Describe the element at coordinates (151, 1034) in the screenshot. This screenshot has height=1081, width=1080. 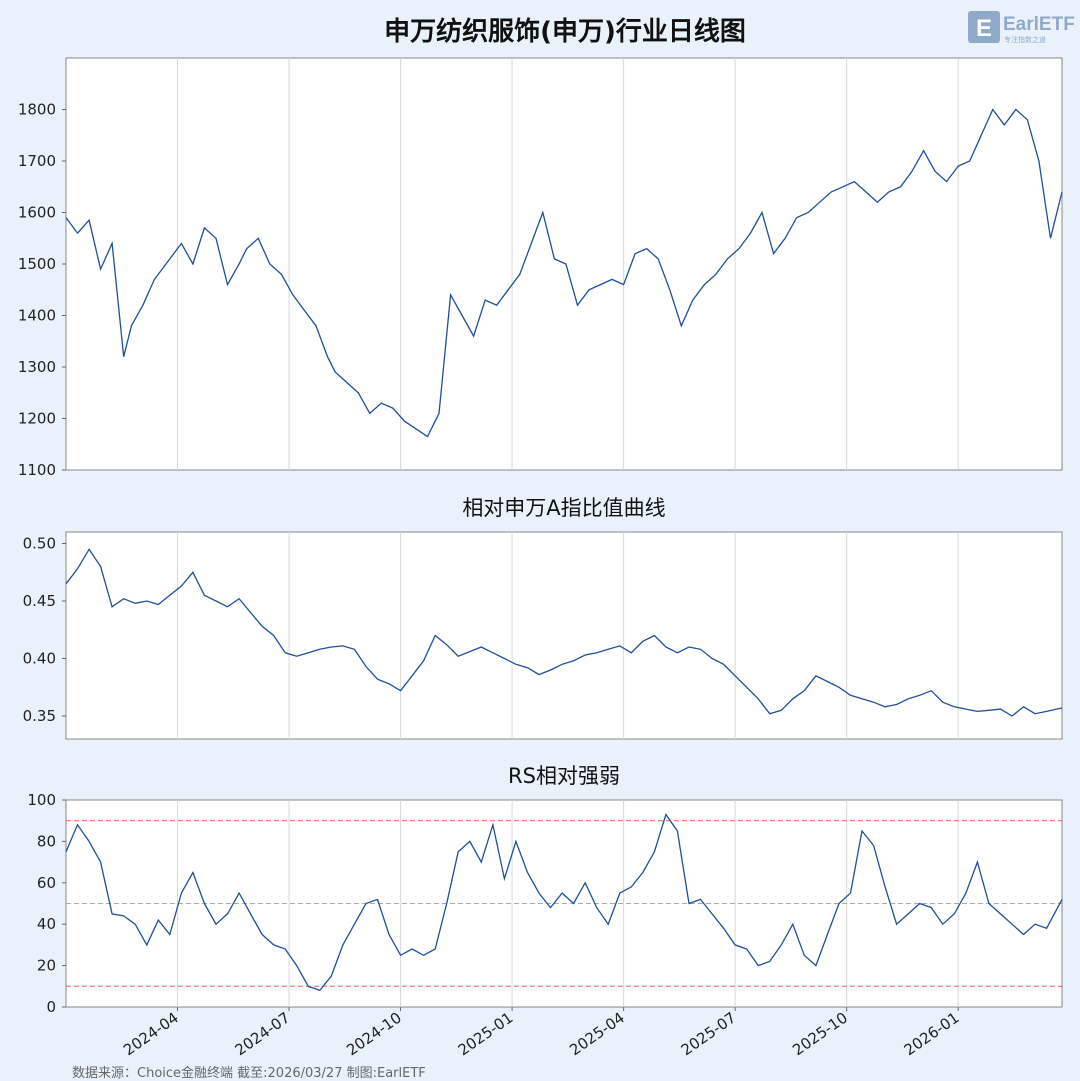
I see `x-tick-label-0: 2024-04` at that location.